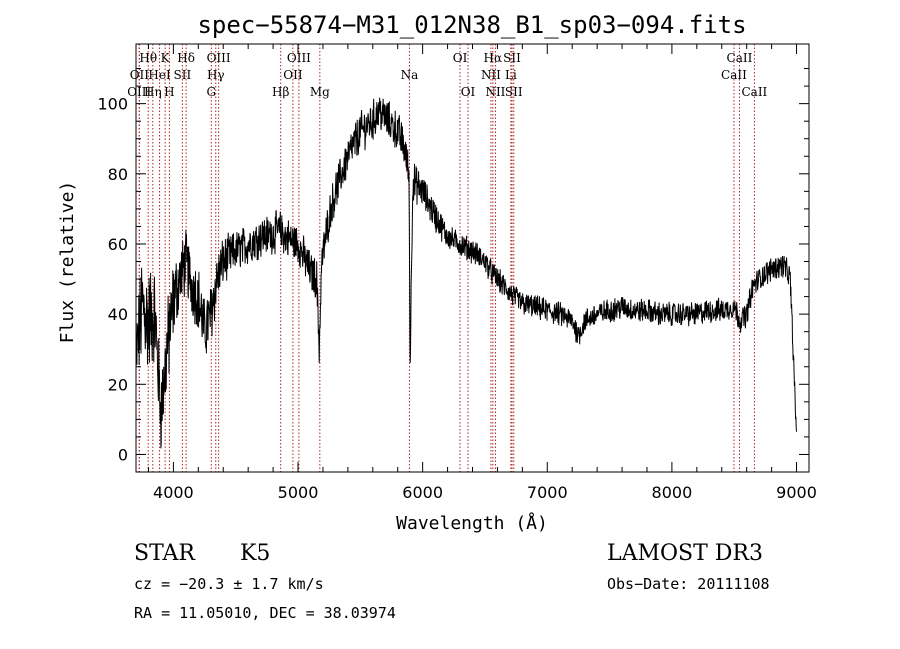  I want to click on object-subclass: K5, so click(255, 553).